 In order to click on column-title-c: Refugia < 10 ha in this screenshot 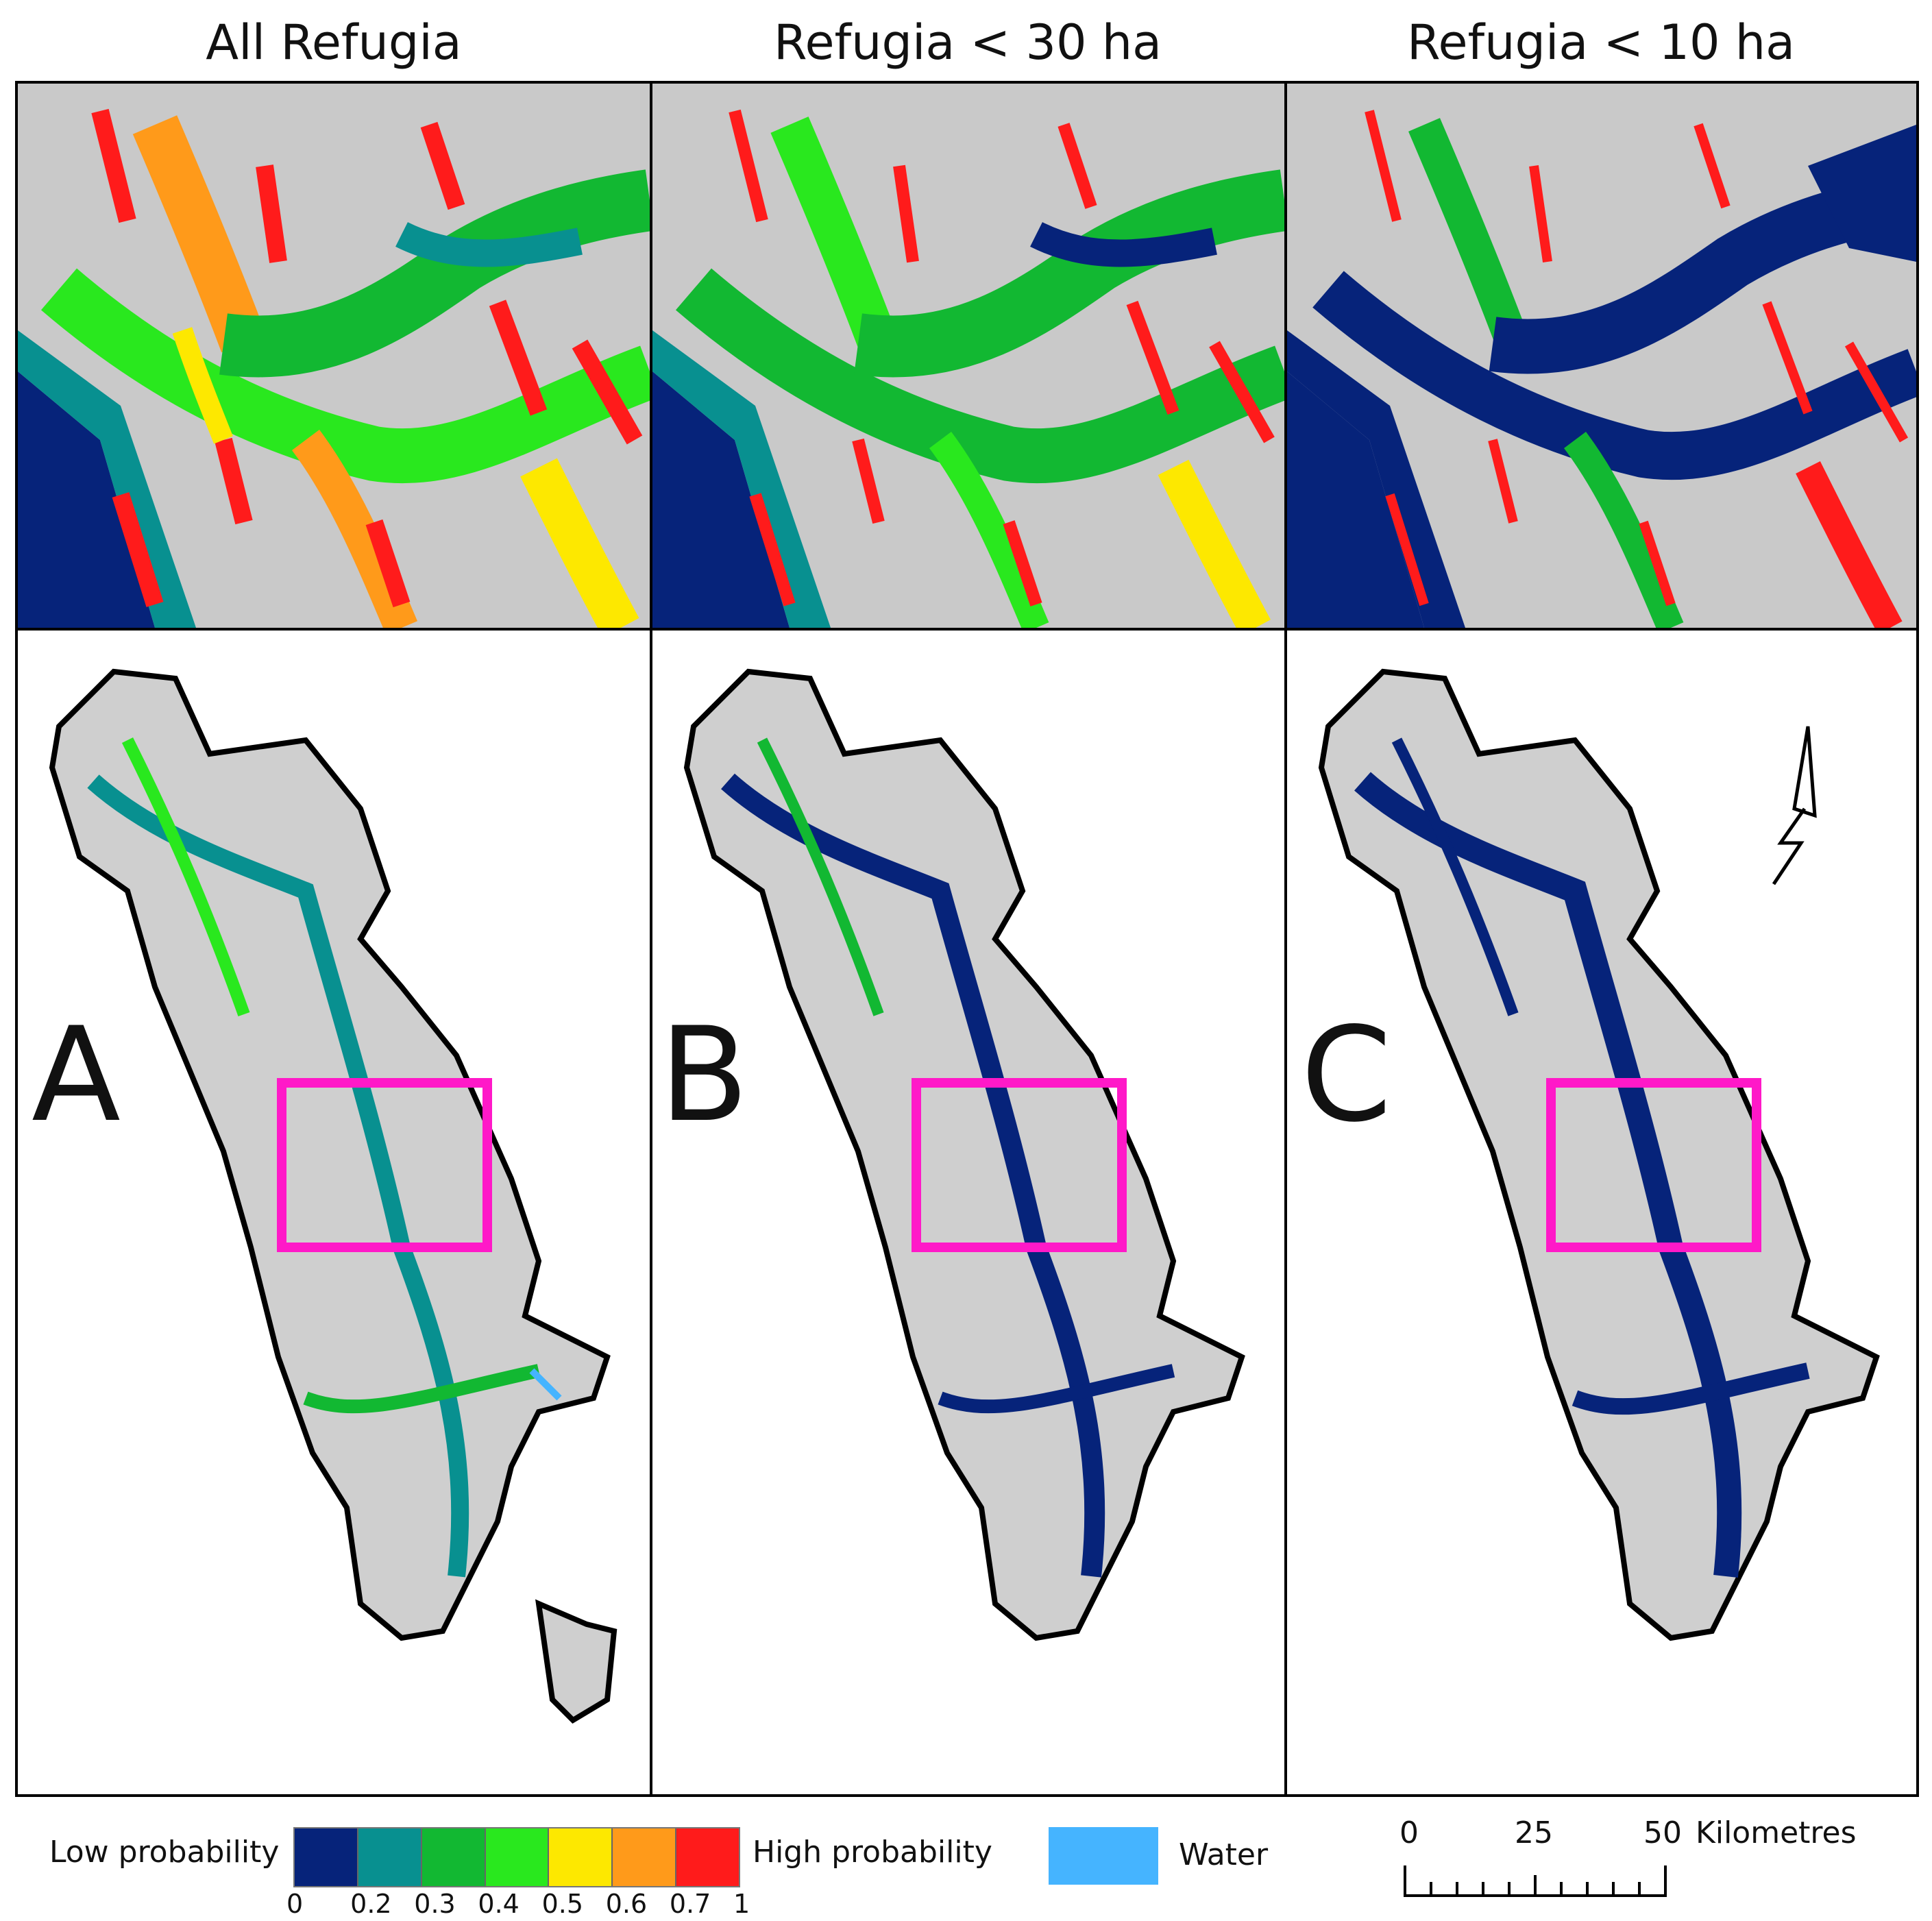, I will do `click(1601, 42)`.